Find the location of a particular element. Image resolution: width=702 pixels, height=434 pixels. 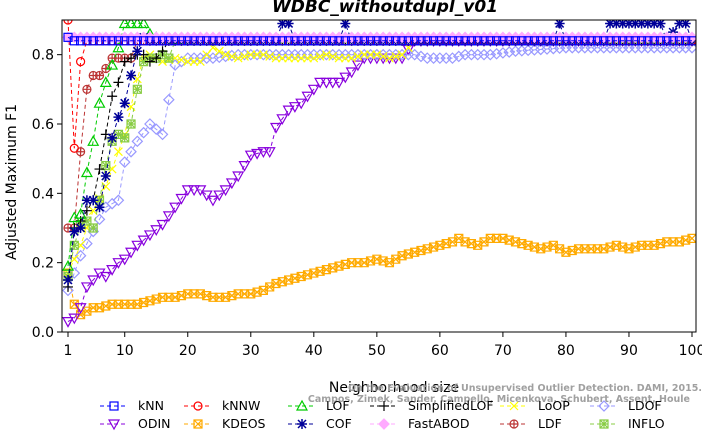

y-tick-label: 0.8 is located at coordinates (43, 56).